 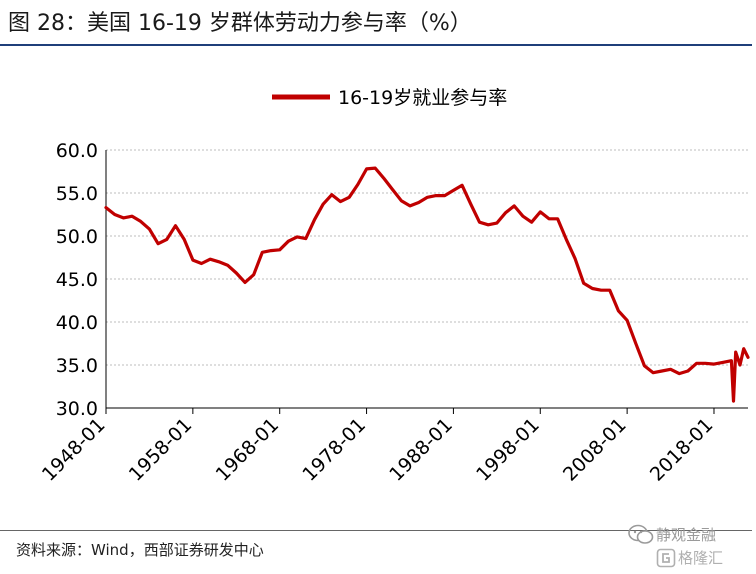 I want to click on y-tick-label-5: 55.0, so click(x=77, y=194).